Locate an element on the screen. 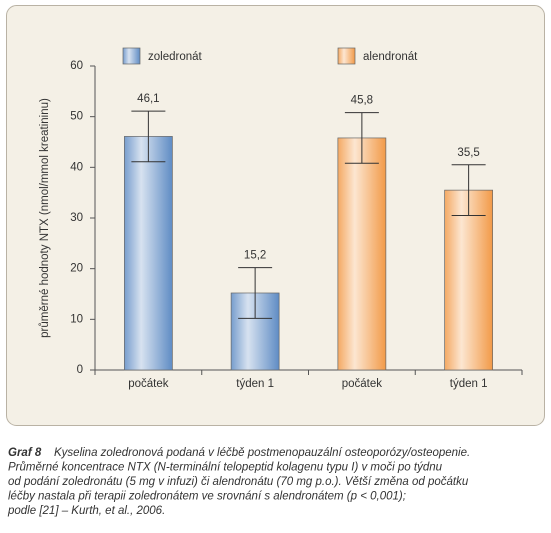 This screenshot has width=551, height=533. y-tick-label: 40 is located at coordinates (76, 167).